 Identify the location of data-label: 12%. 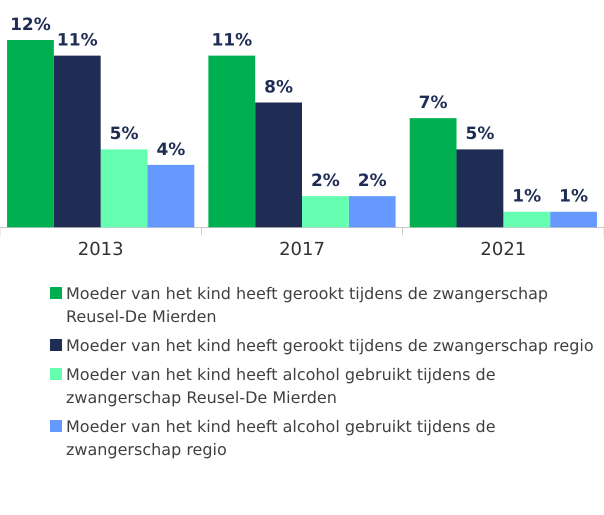
(30, 24).